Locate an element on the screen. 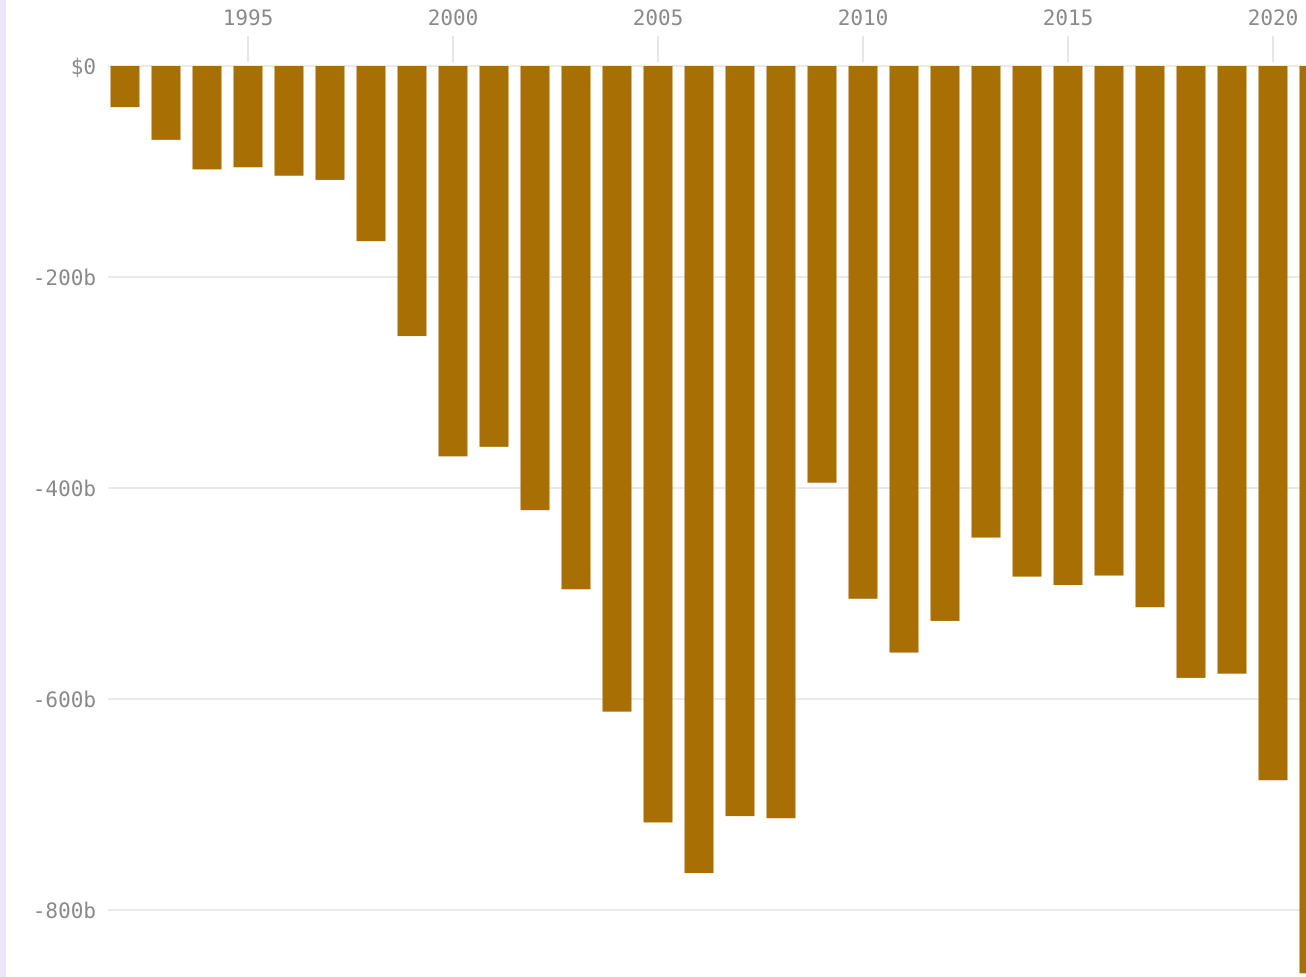 The image size is (1306, 977). x-tick-label: 1995 is located at coordinates (248, 18).